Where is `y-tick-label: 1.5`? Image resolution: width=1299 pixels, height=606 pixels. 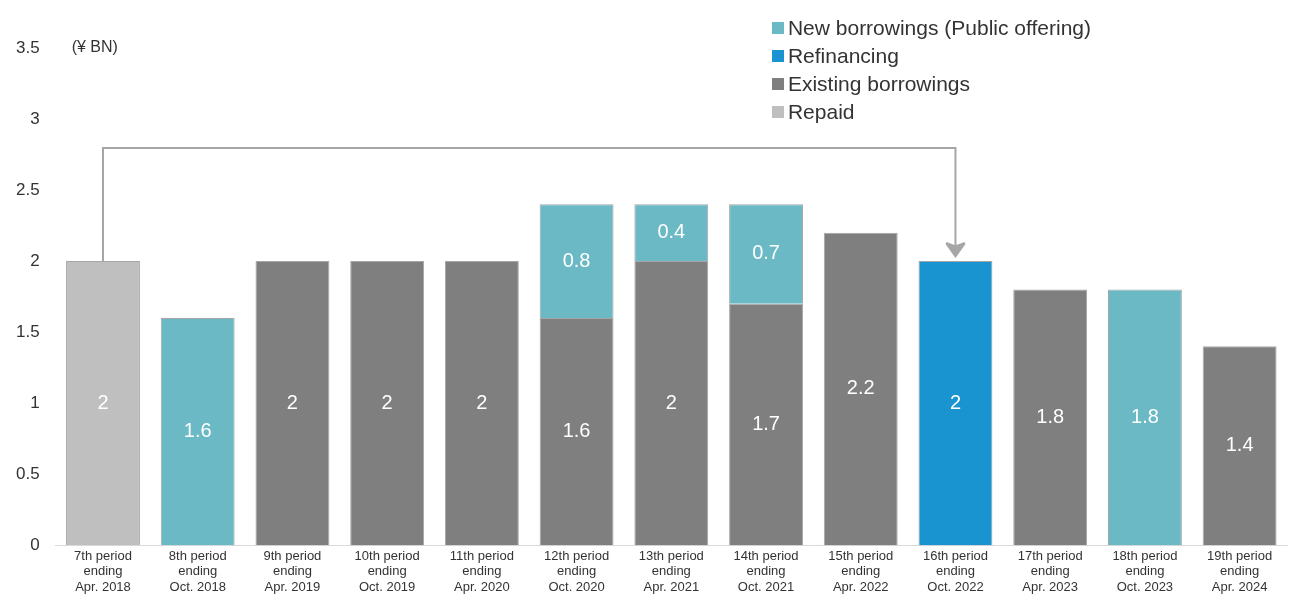
y-tick-label: 1.5 is located at coordinates (27, 331).